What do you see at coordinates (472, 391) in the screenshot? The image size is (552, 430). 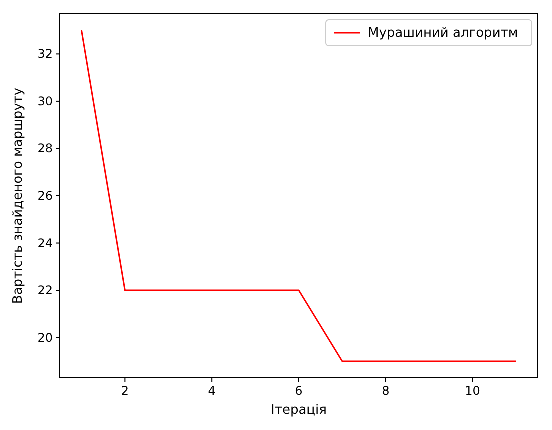 I see `x-tick-label: 10` at bounding box center [472, 391].